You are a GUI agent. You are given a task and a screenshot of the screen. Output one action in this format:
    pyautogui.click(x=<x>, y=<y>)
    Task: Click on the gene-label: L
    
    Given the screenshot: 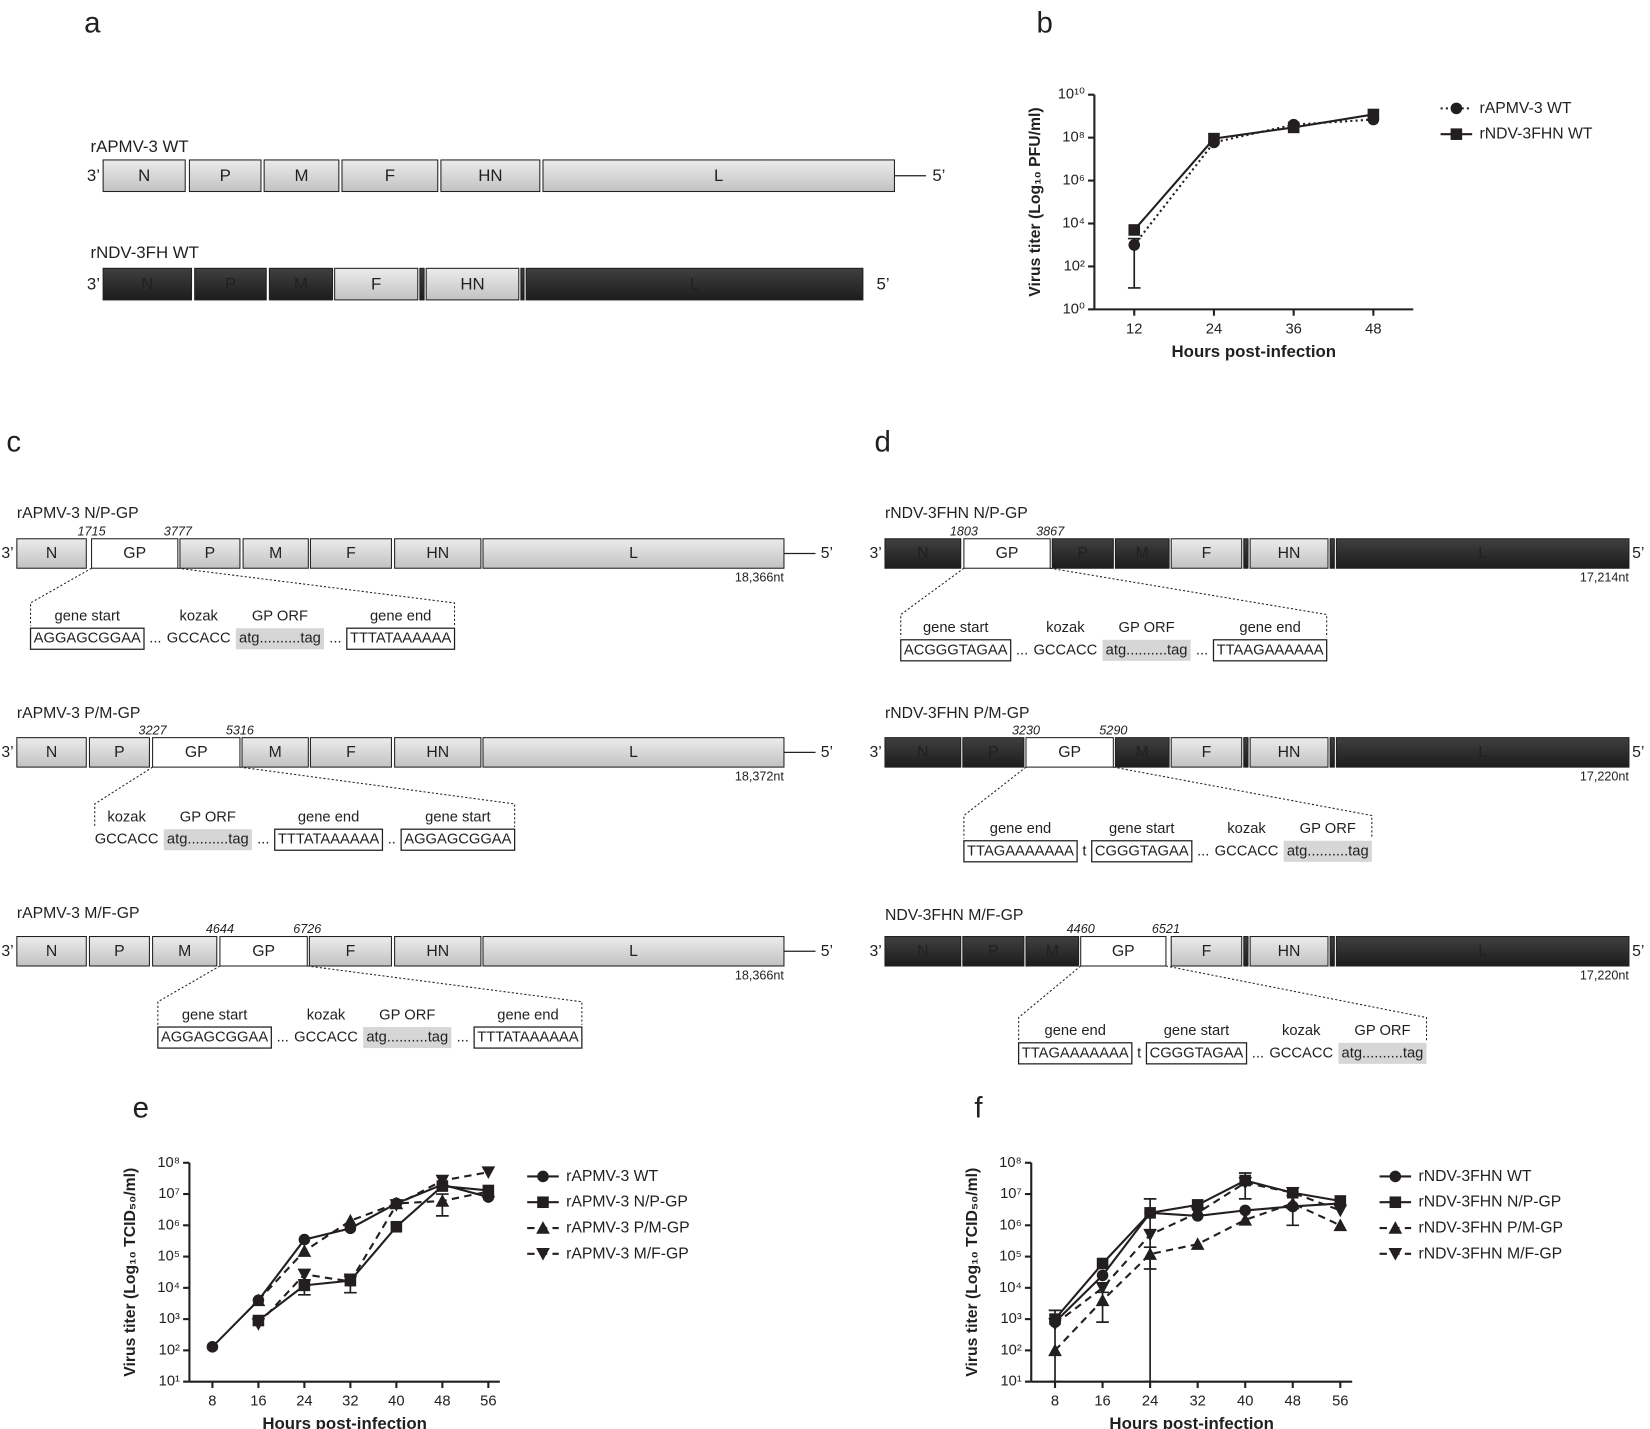 What is the action you would take?
    pyautogui.click(x=633, y=951)
    